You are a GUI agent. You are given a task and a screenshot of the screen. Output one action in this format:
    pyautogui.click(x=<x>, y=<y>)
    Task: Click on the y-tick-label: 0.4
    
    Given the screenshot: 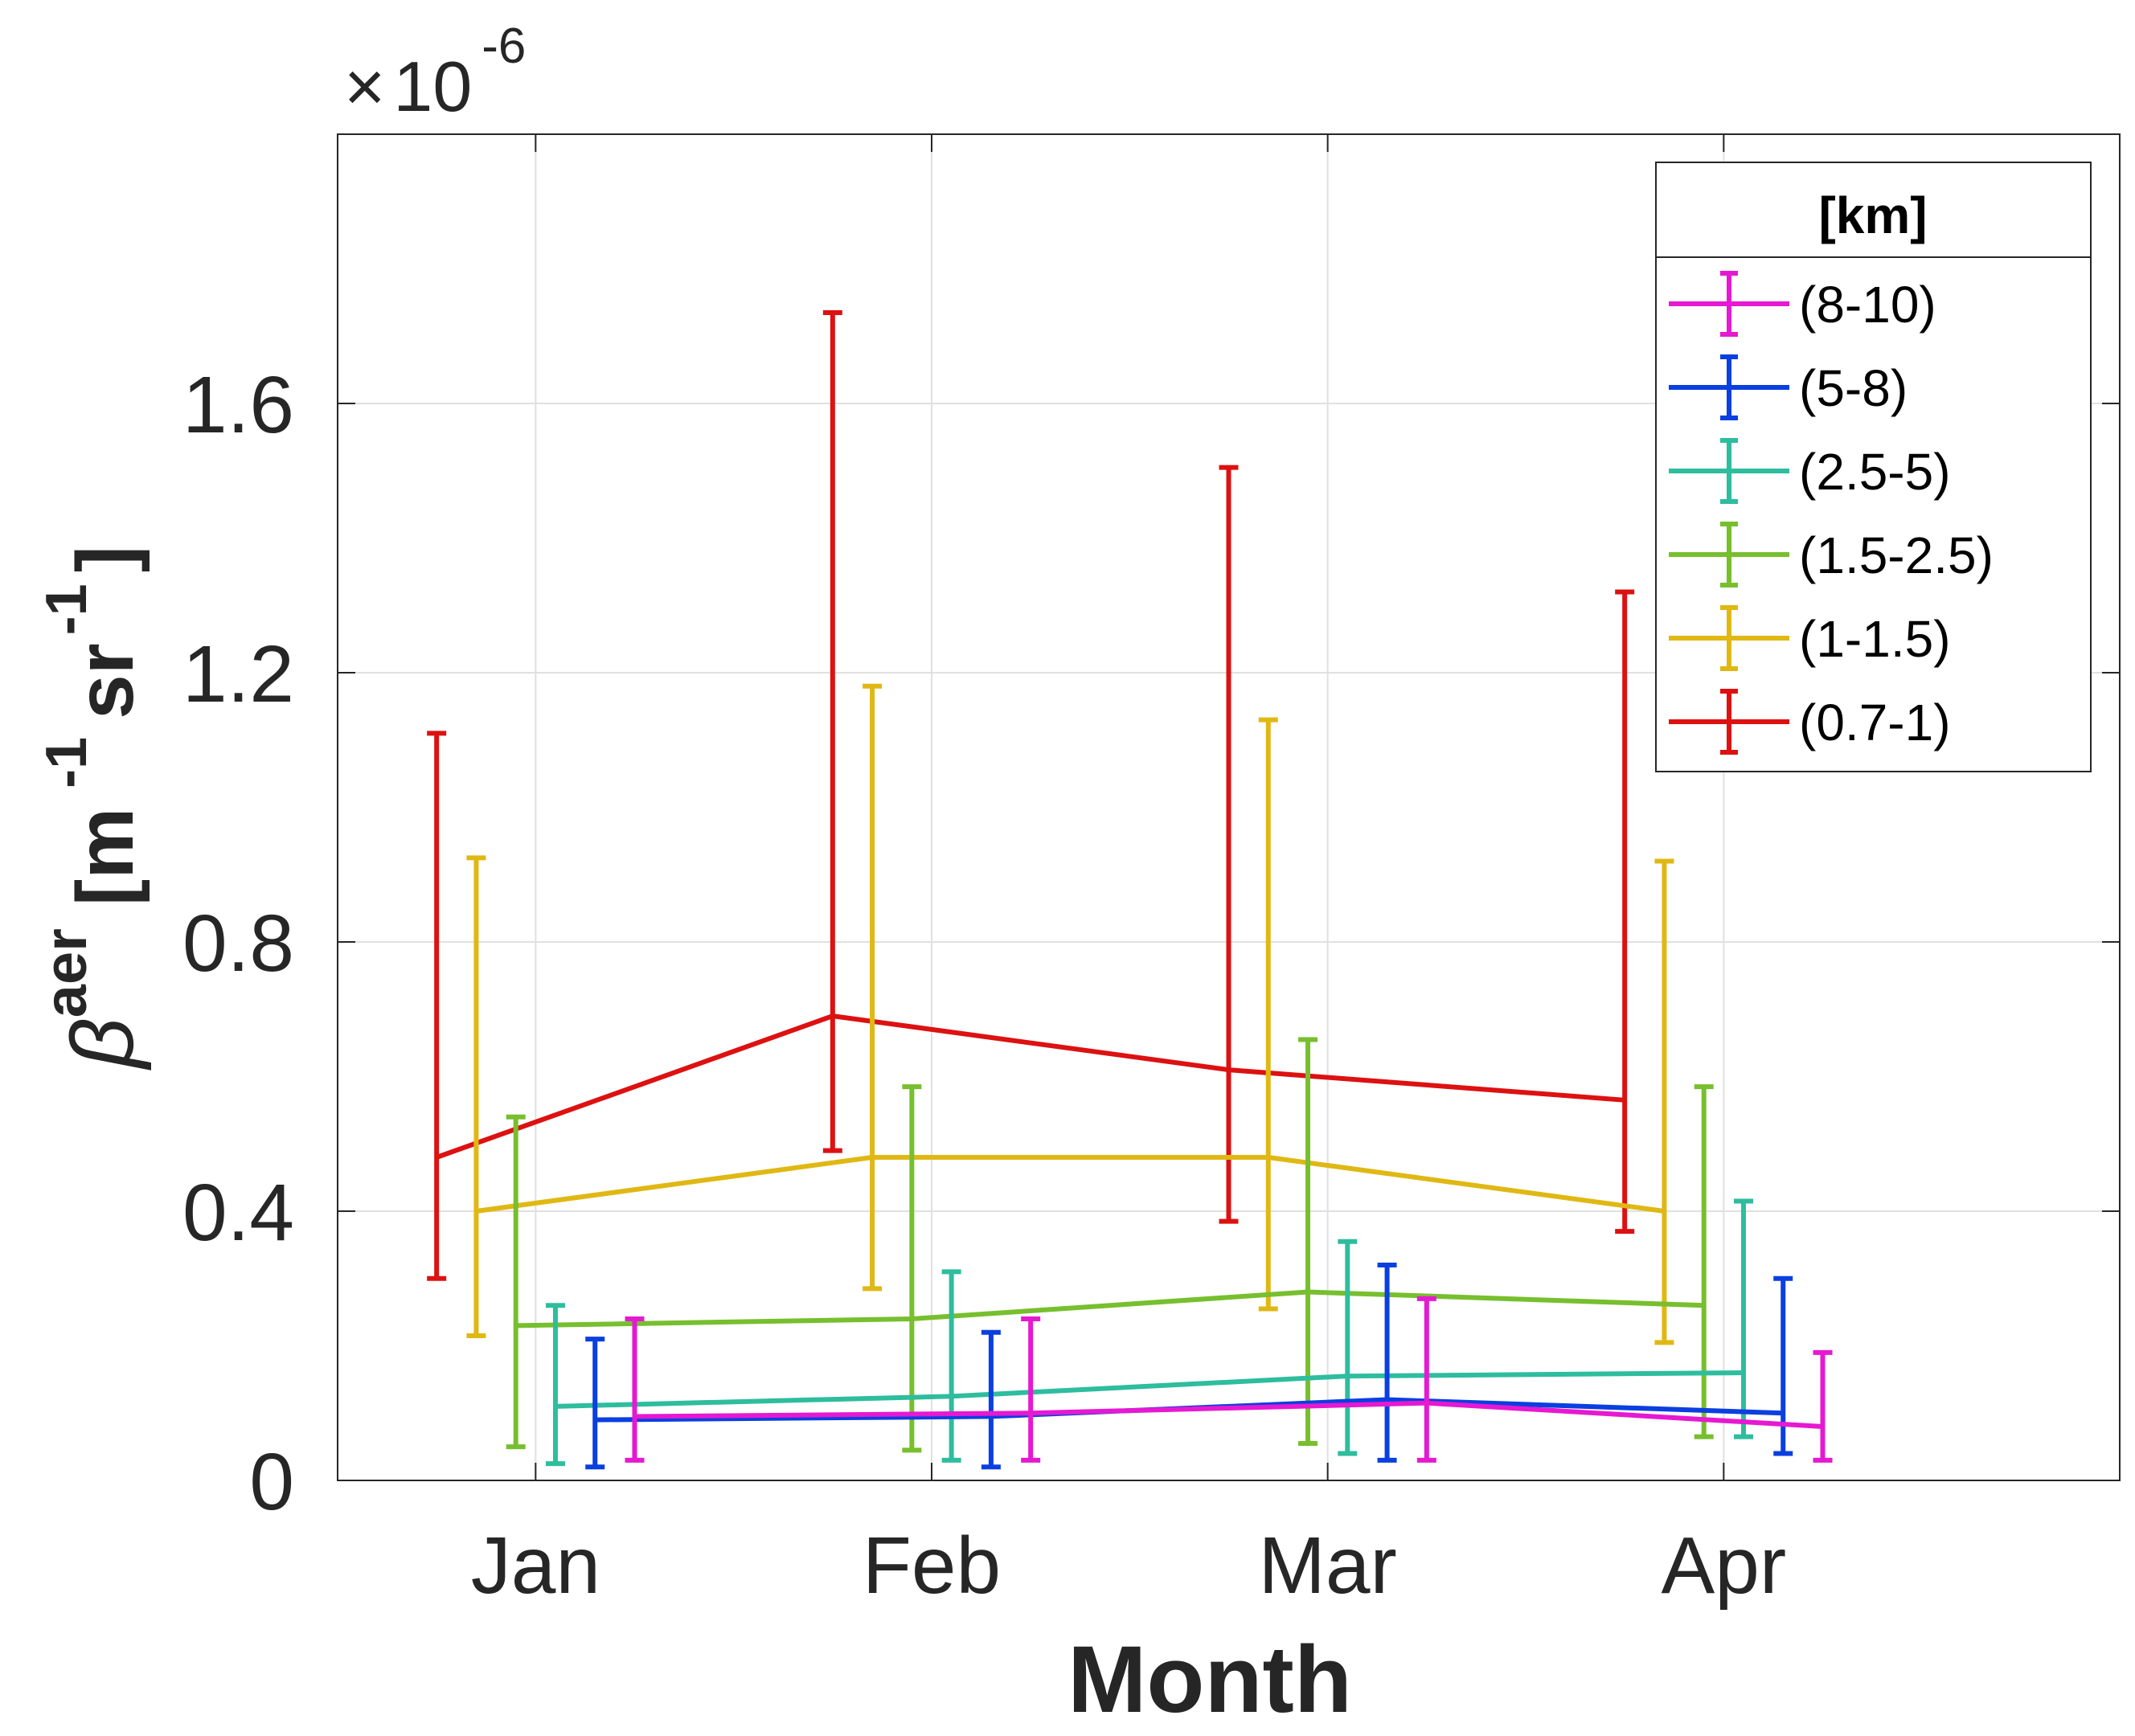 What is the action you would take?
    pyautogui.click(x=238, y=1213)
    